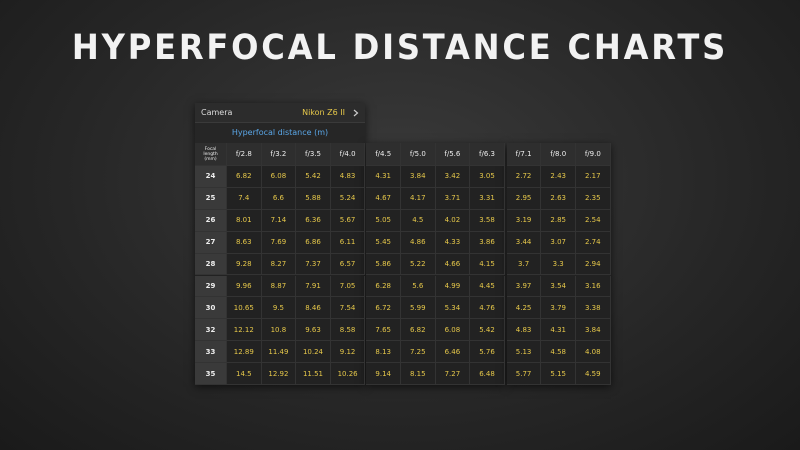  I want to click on distance-cell: 8.15, so click(418, 374).